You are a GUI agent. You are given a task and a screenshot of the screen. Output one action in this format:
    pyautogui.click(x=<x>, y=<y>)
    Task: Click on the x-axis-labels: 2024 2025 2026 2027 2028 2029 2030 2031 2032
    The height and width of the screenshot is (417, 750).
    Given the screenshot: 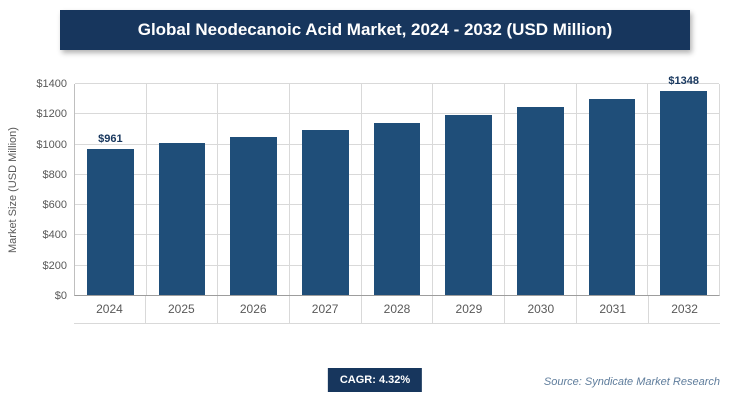 What is the action you would take?
    pyautogui.click(x=397, y=310)
    